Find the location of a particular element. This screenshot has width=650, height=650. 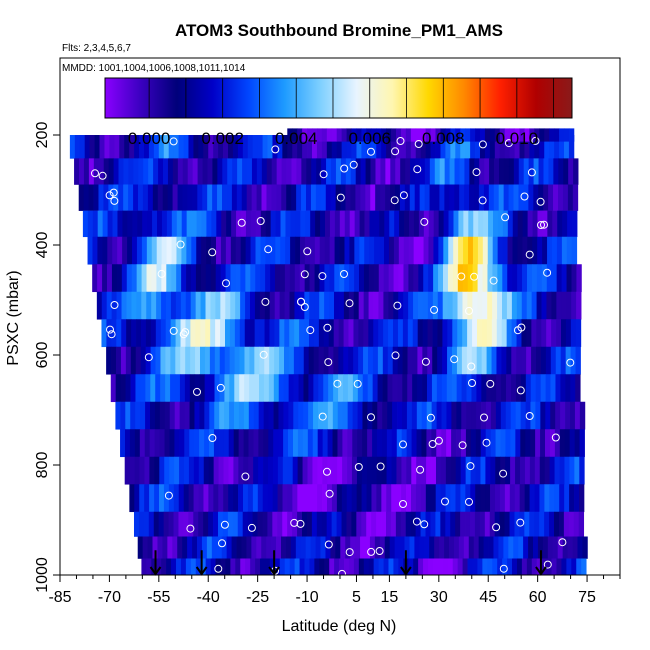

x-axis: -85 -70 -55 -40 -25 -10 5 15 30 45 60 75 is located at coordinates (334, 590).